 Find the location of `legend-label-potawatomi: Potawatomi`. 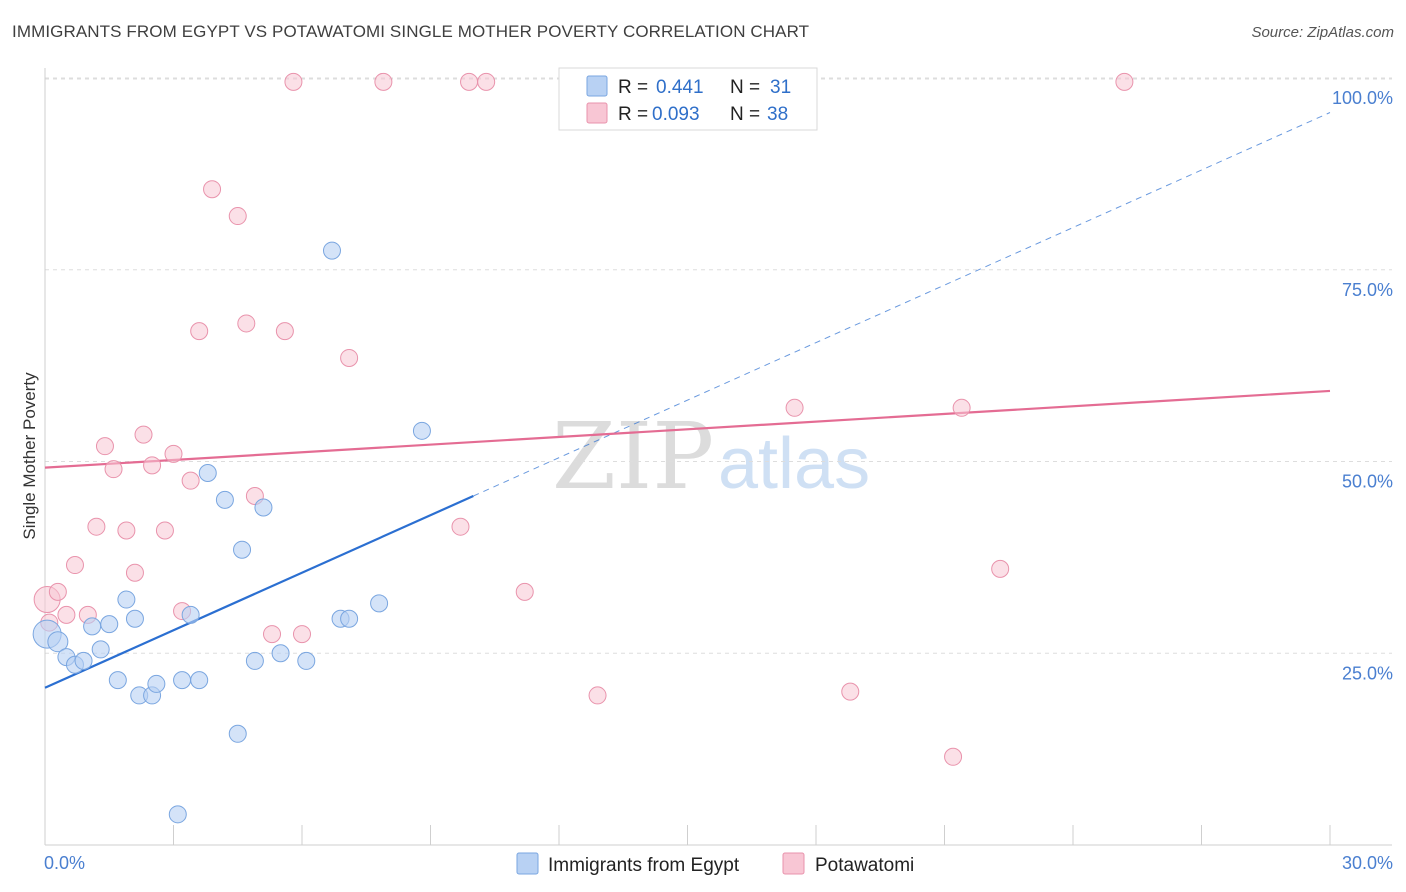

legend-label-potawatomi: Potawatomi is located at coordinates (864, 865).